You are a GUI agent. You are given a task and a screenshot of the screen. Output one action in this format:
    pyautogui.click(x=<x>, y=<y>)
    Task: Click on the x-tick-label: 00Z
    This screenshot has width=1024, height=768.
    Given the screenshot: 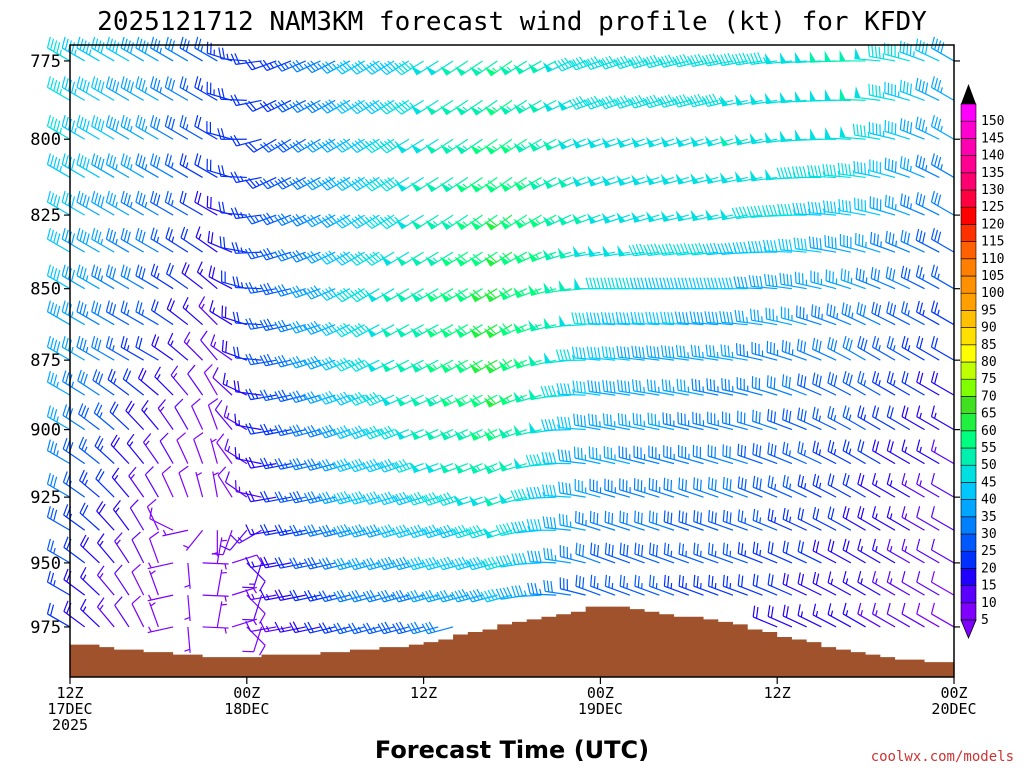 What is the action you would take?
    pyautogui.click(x=600, y=693)
    